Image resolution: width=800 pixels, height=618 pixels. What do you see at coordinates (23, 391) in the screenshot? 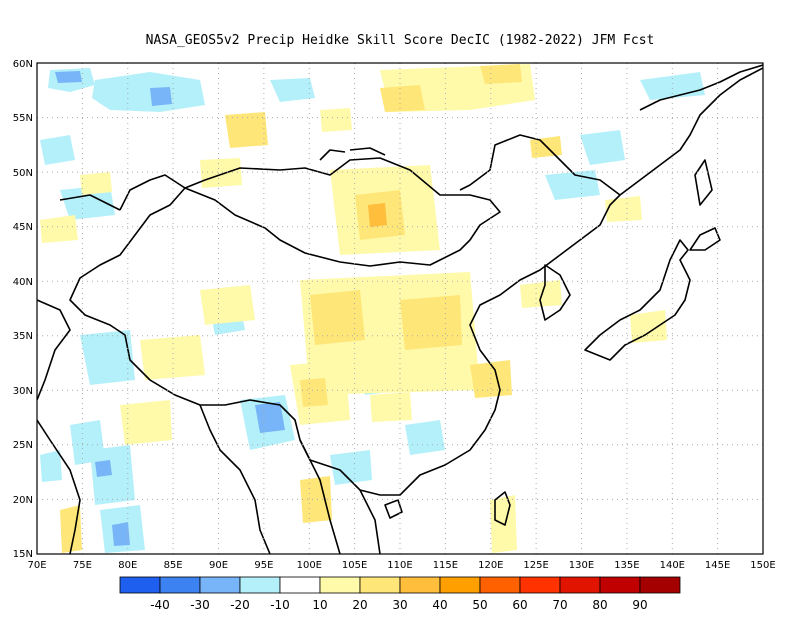
I see `lat-tick-label: 30N` at bounding box center [23, 391].